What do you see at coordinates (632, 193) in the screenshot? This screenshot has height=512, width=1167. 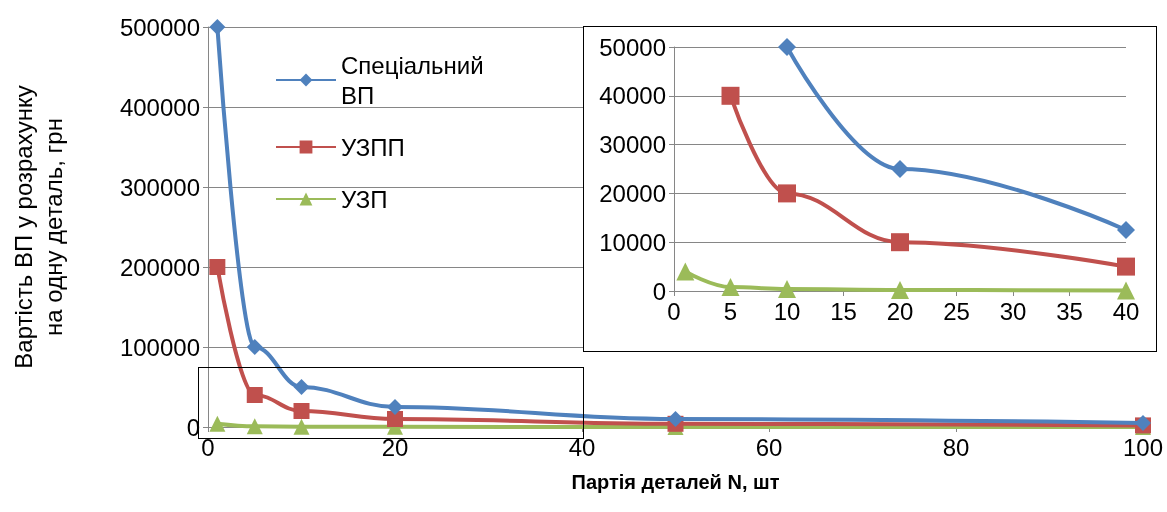 I see `y-tick-label: 20000` at bounding box center [632, 193].